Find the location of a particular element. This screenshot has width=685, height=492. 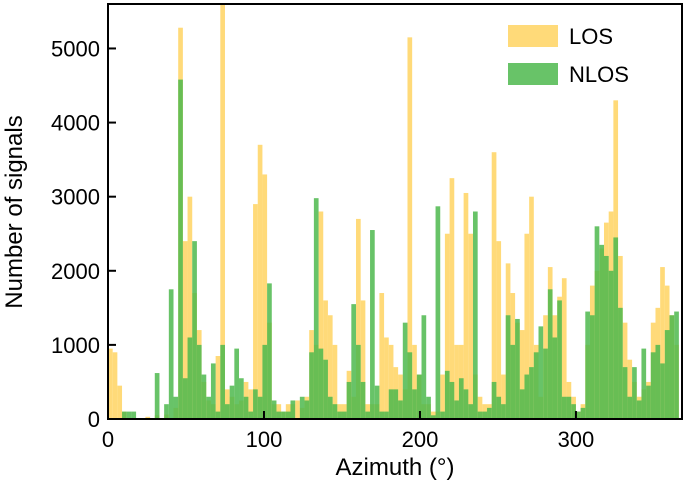

x-axis-label: Azimuth (°) is located at coordinates (395, 467).